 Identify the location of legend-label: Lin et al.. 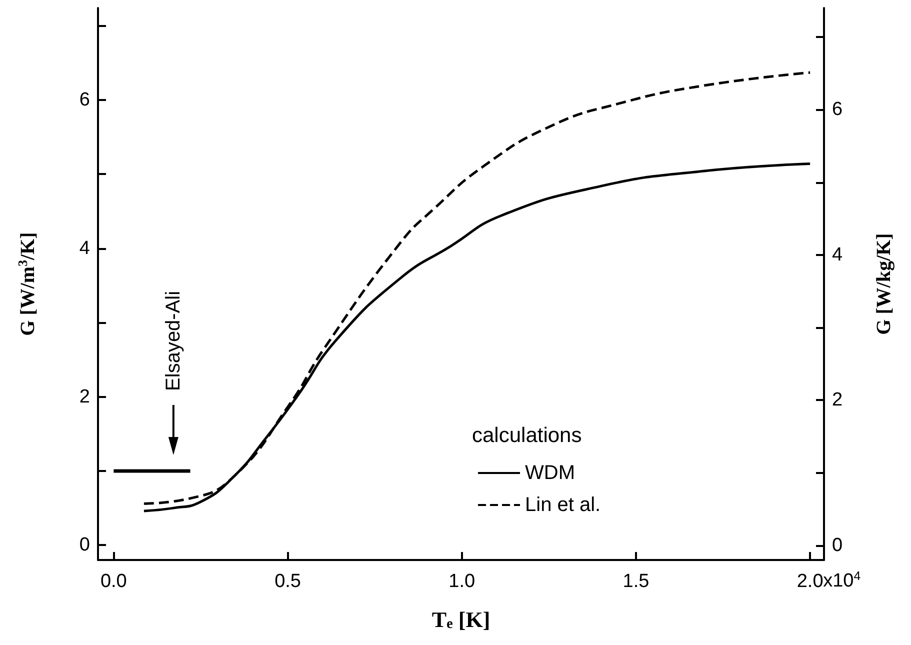
(563, 505).